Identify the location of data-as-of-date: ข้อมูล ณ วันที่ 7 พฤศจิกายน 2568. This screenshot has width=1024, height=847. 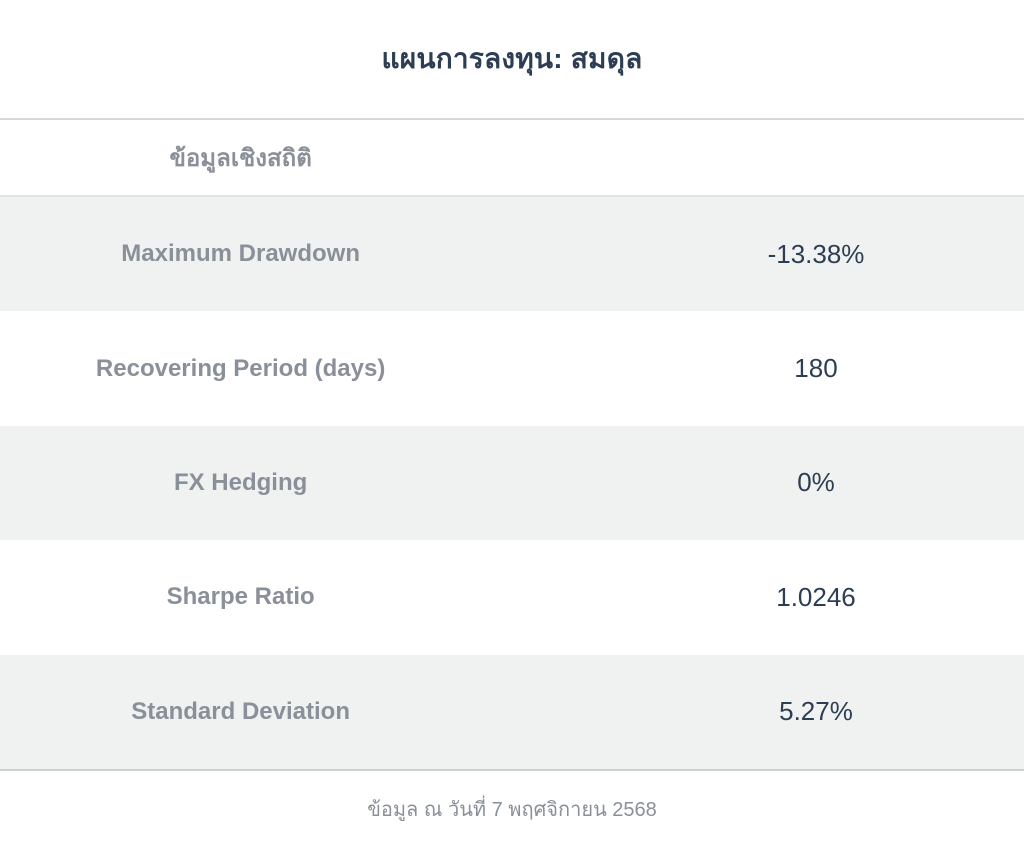
(512, 809).